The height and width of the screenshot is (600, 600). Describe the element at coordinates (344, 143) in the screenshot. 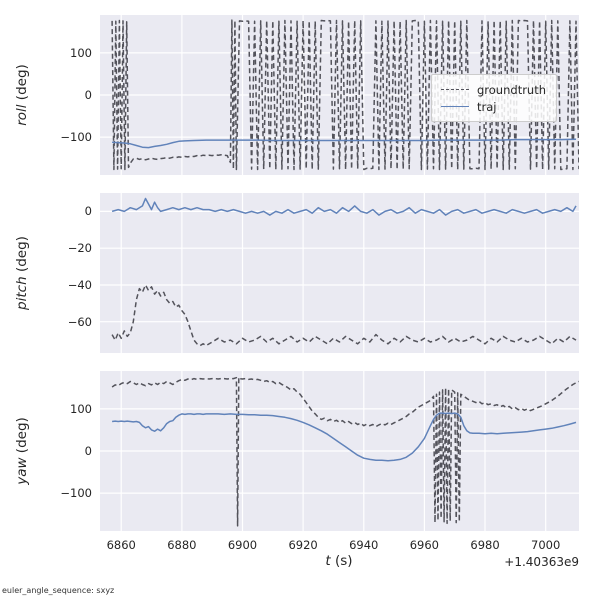

I see `roll-traj-line` at that location.